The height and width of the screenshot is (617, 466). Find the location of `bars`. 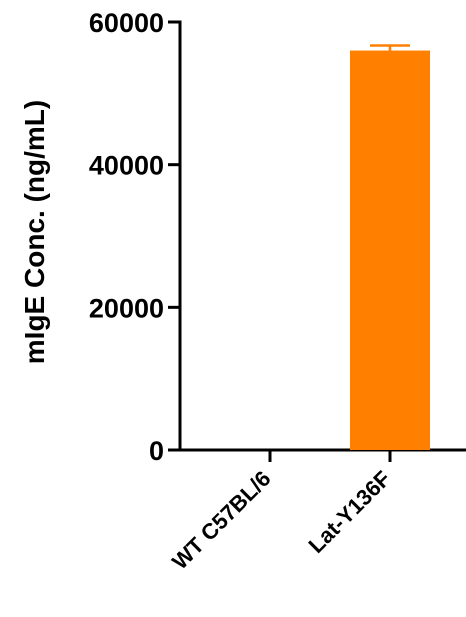

bars is located at coordinates (390, 247).